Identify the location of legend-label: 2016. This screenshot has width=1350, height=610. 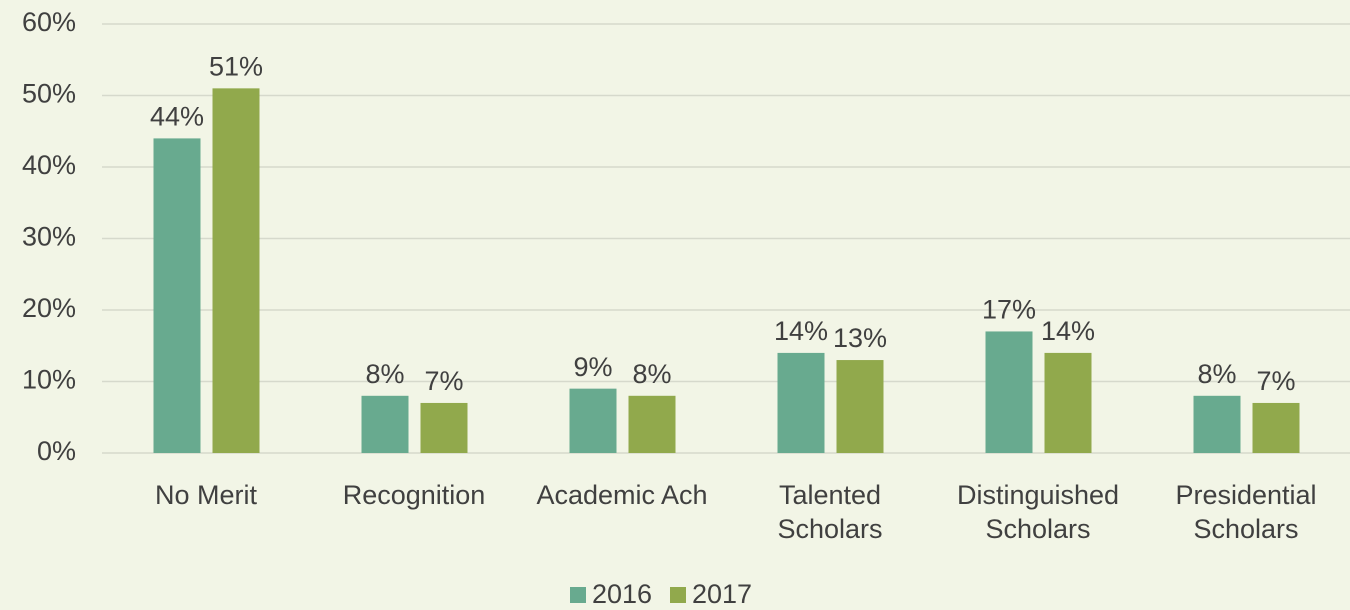
(622, 594).